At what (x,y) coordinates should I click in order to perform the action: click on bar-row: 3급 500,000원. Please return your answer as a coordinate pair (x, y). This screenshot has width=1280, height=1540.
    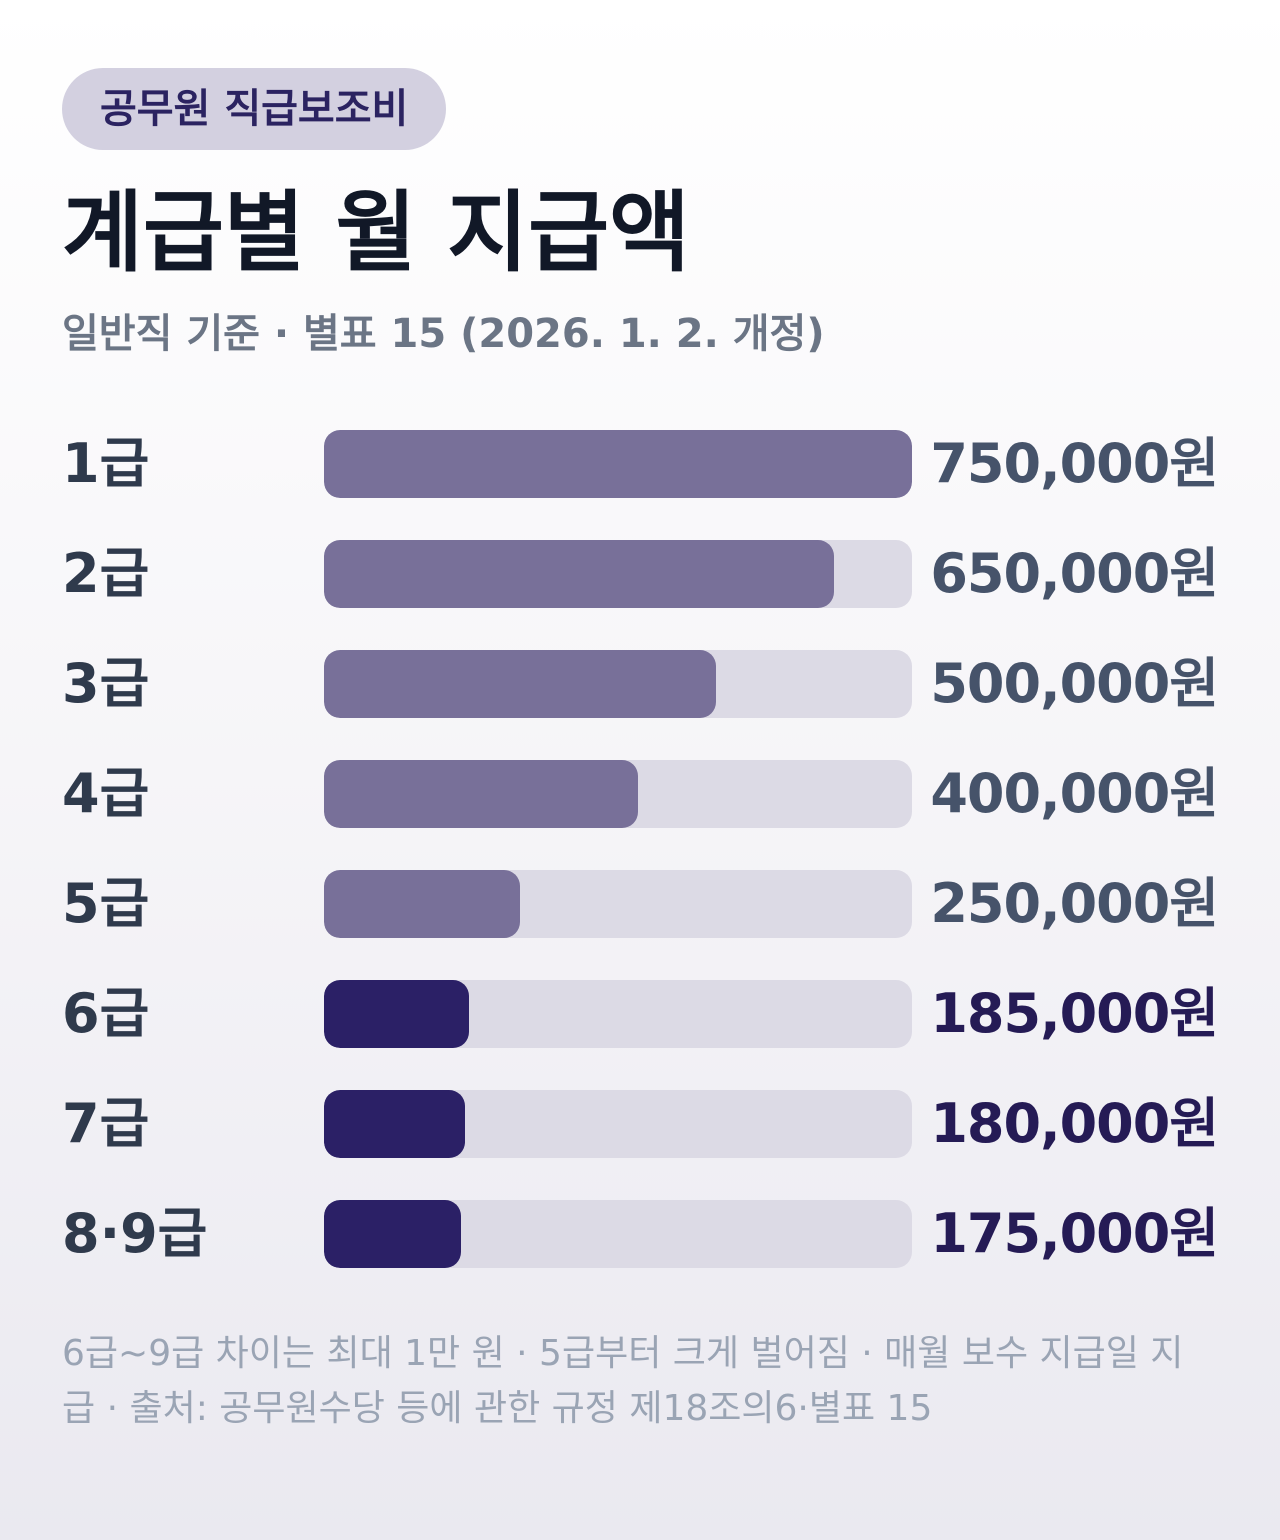
    Looking at the image, I should click on (640, 705).